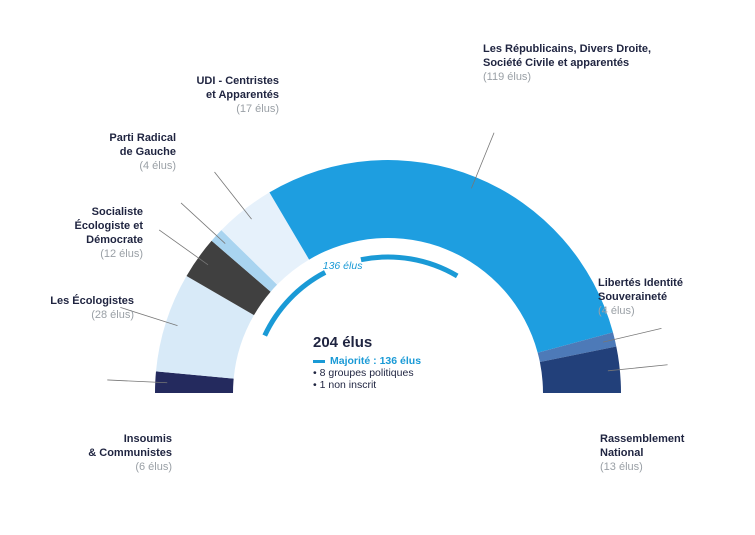 The image size is (755, 535). I want to click on majority-arc-left, so click(294, 303).